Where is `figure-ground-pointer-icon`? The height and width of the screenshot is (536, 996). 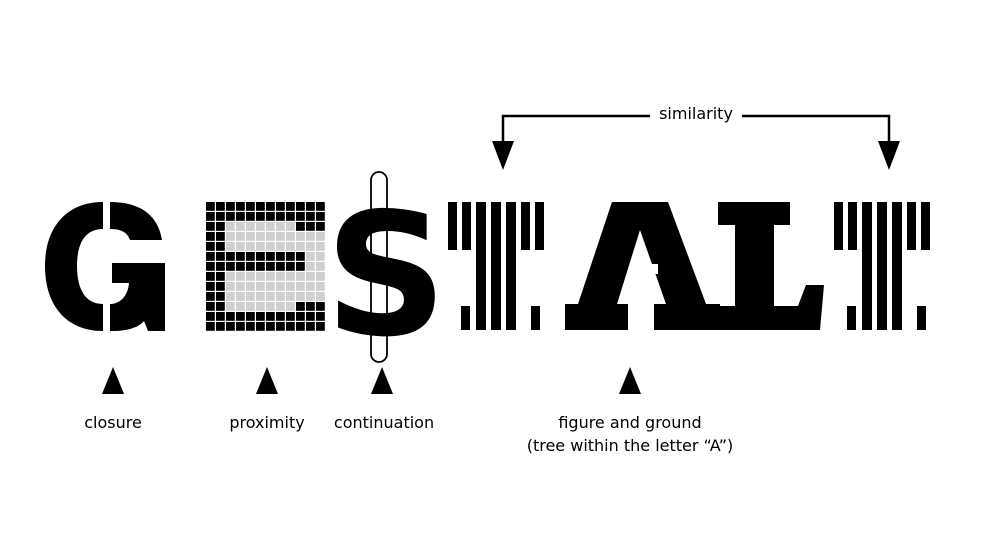
figure-ground-pointer-icon is located at coordinates (630, 380).